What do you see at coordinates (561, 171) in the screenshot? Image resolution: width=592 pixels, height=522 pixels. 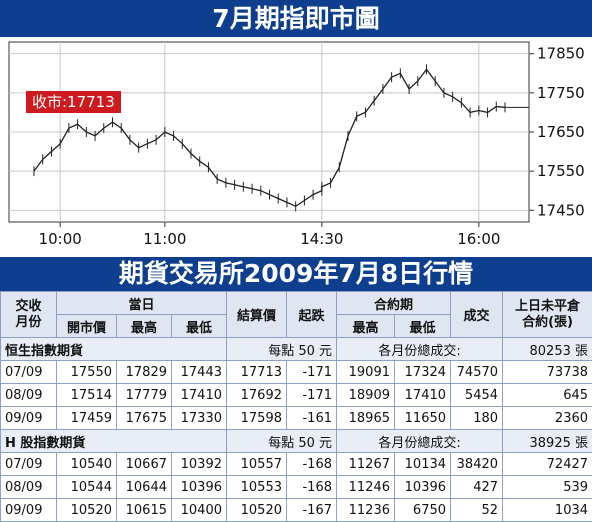 I see `y-tick-label: 17550` at bounding box center [561, 171].